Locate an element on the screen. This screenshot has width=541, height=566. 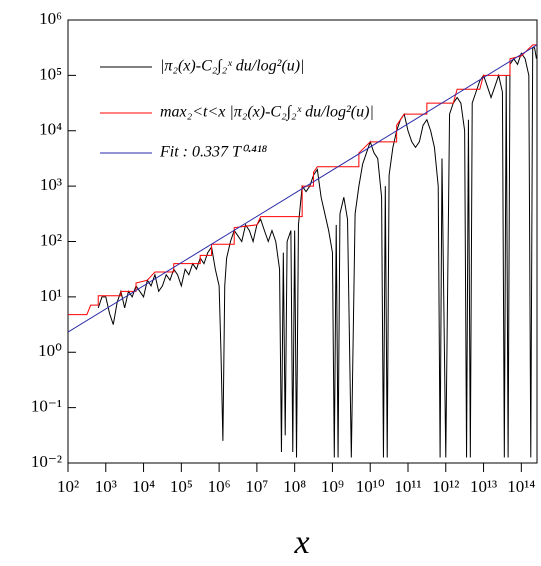
x-tick-label: 10⁹ is located at coordinates (332, 486).